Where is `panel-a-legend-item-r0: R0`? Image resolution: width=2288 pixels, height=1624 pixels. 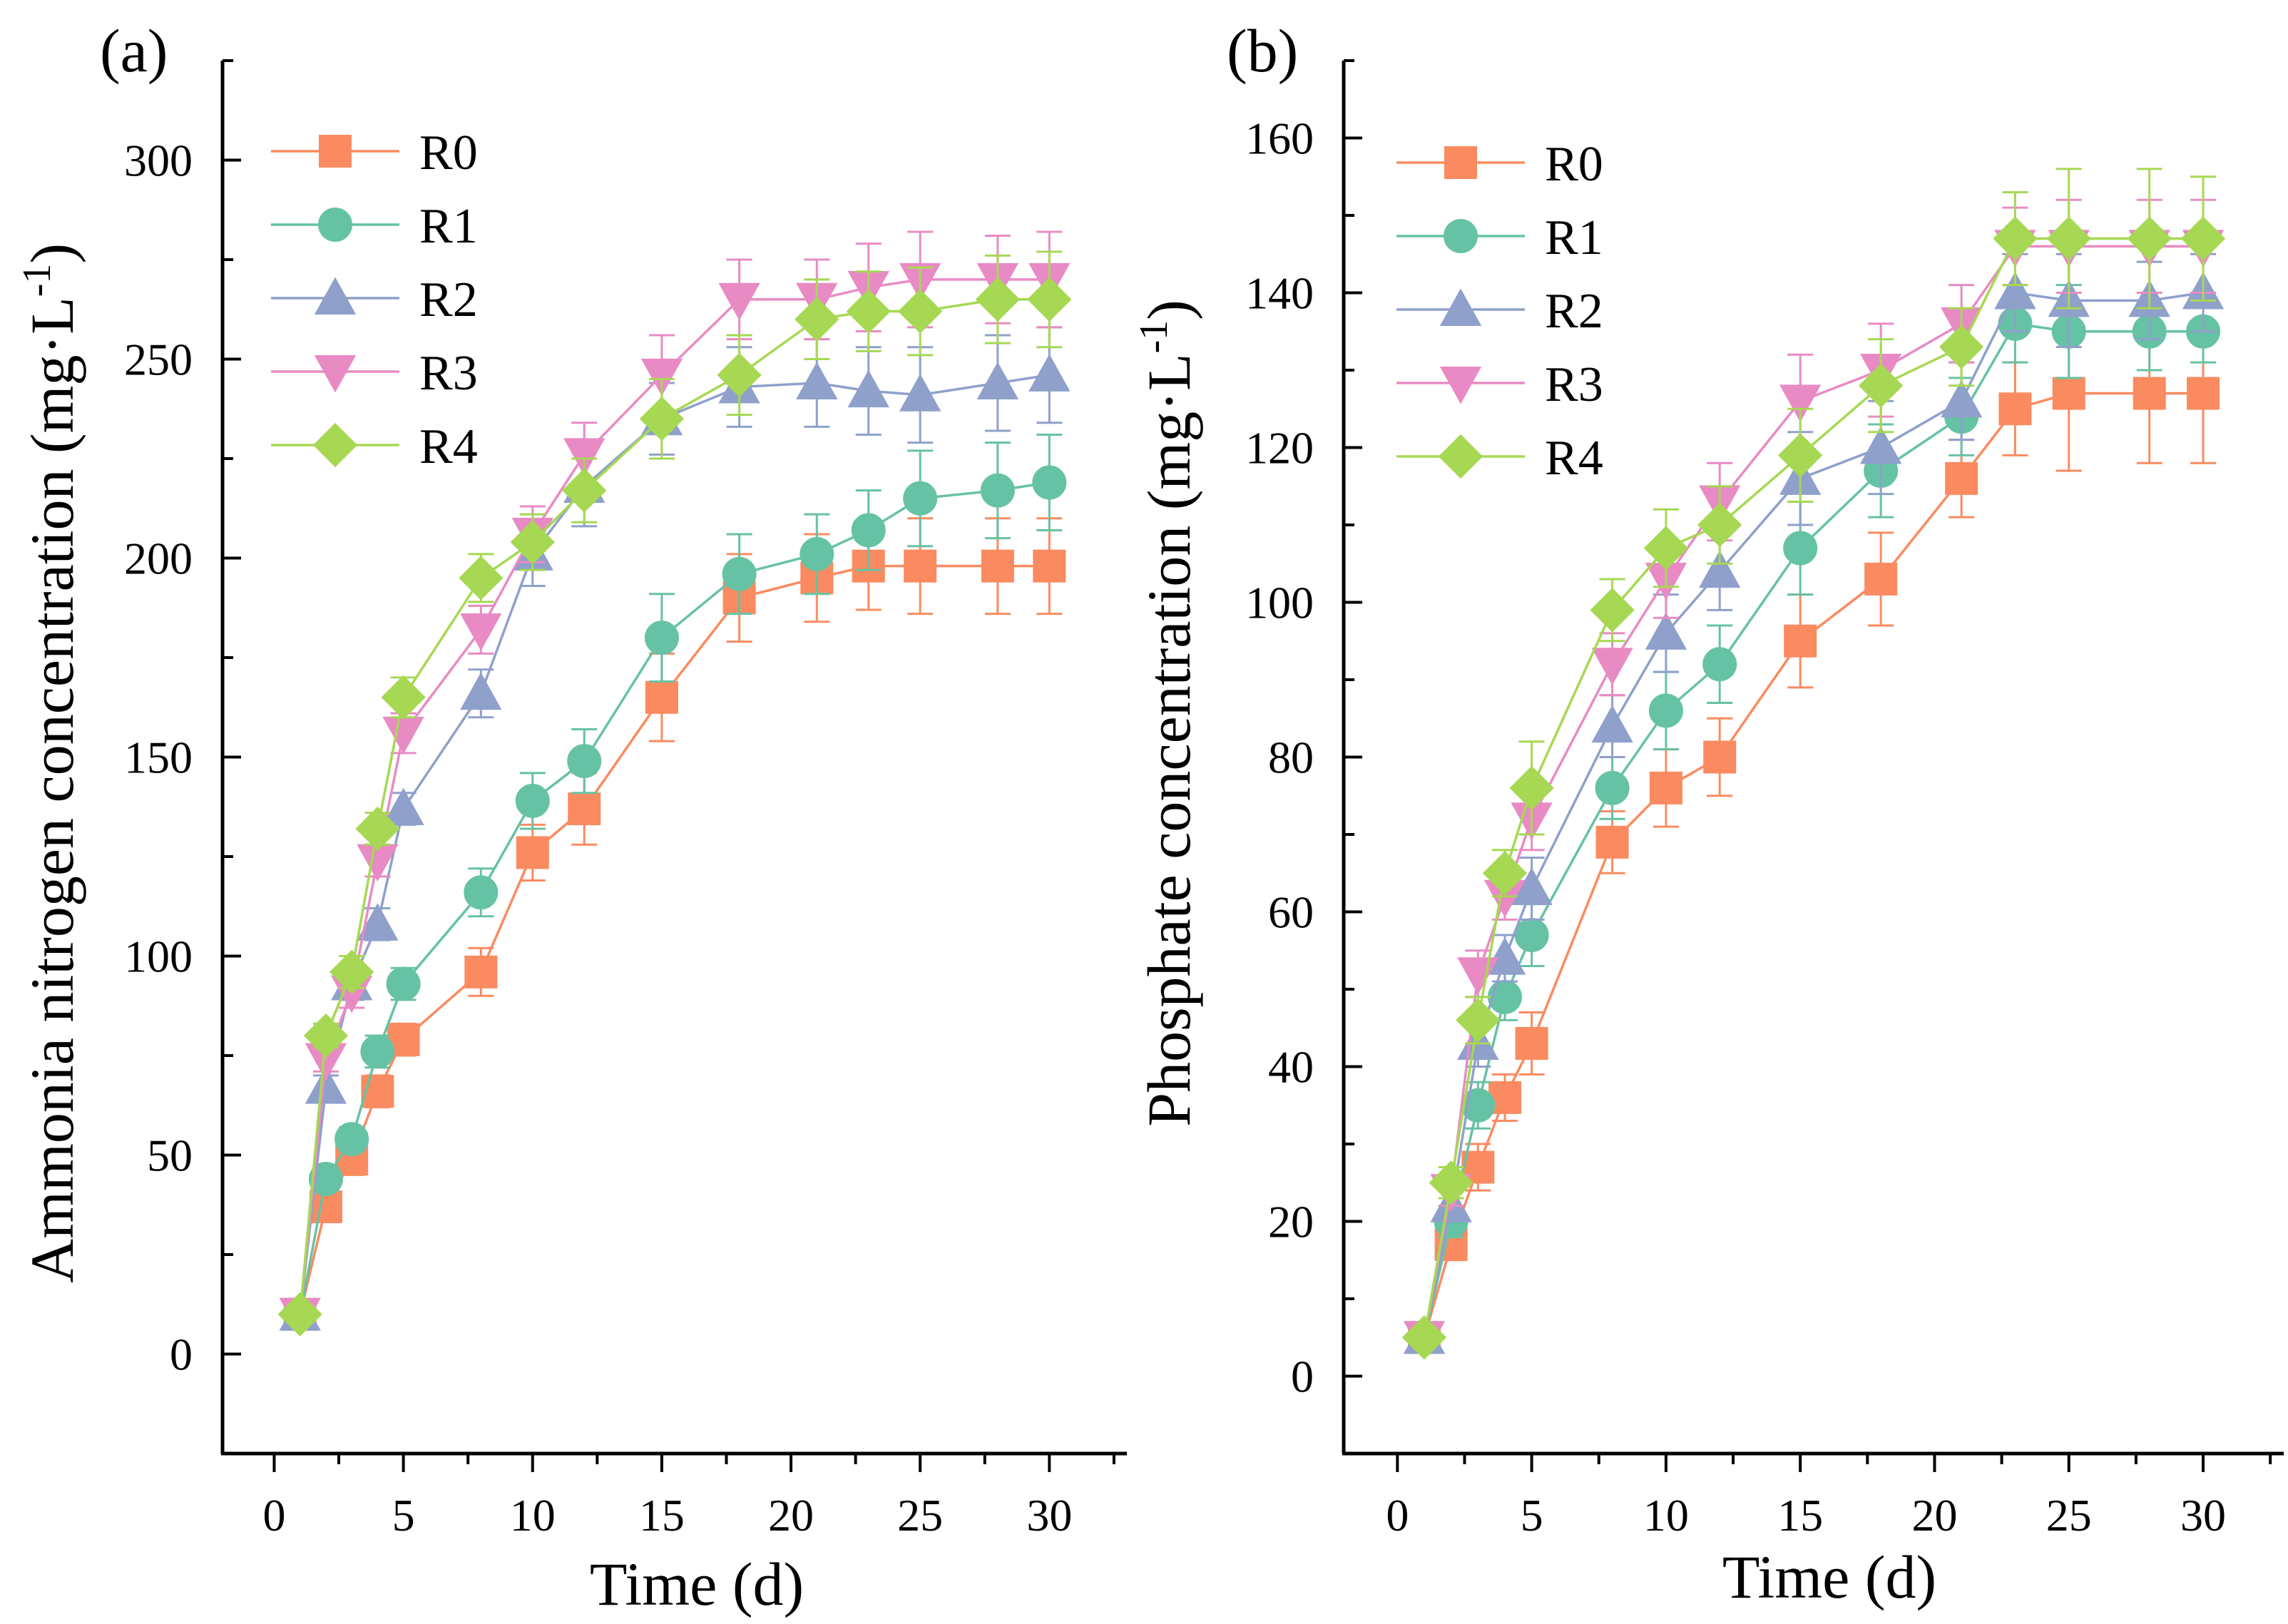
panel-a-legend-item-r0: R0 is located at coordinates (374, 153).